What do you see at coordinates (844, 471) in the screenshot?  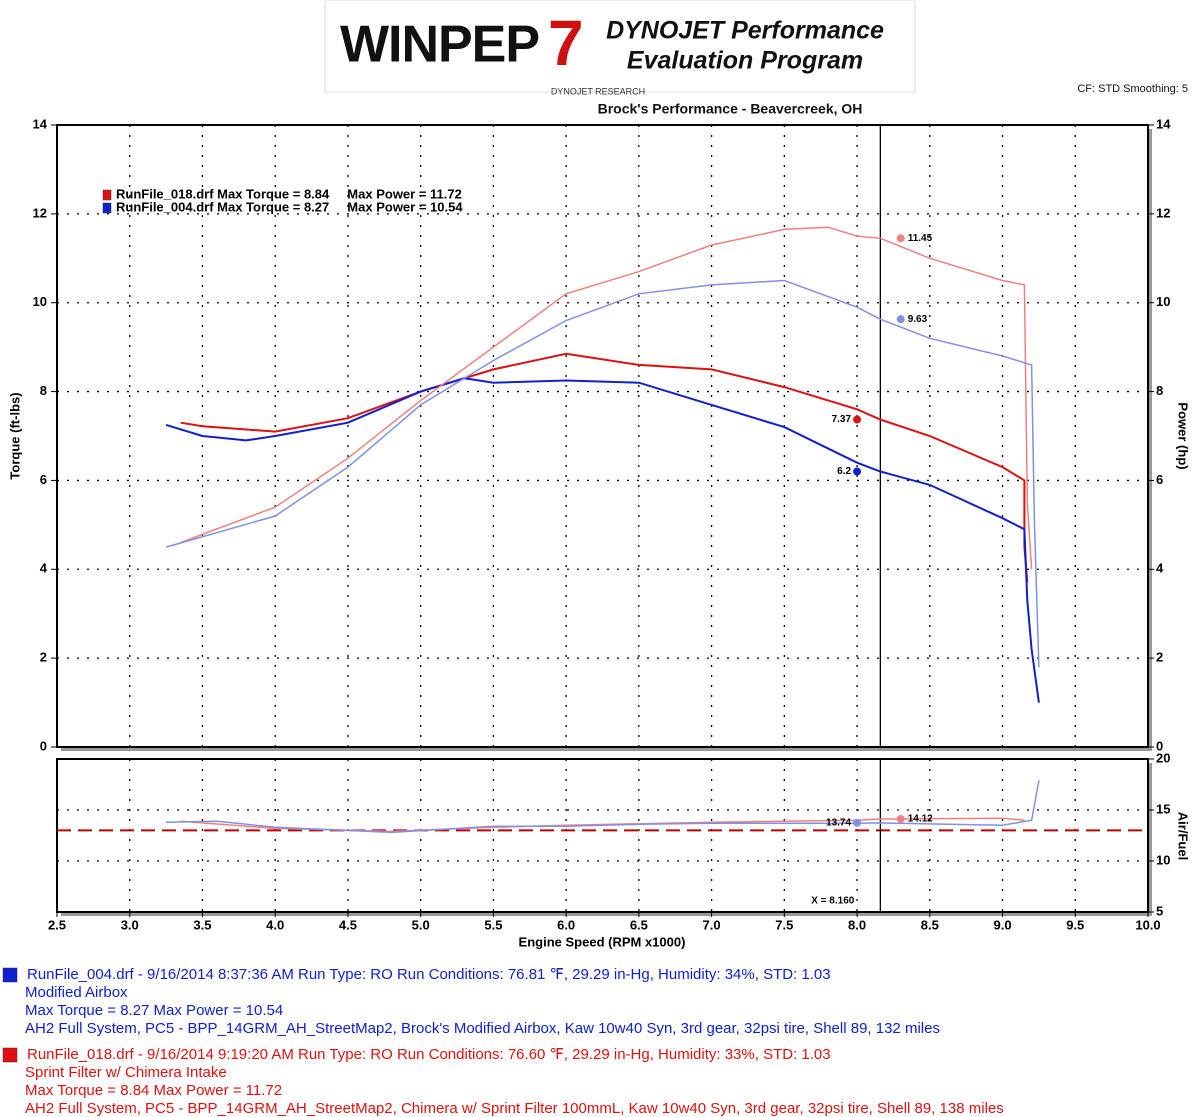 I see `cursor-value: 6.2` at bounding box center [844, 471].